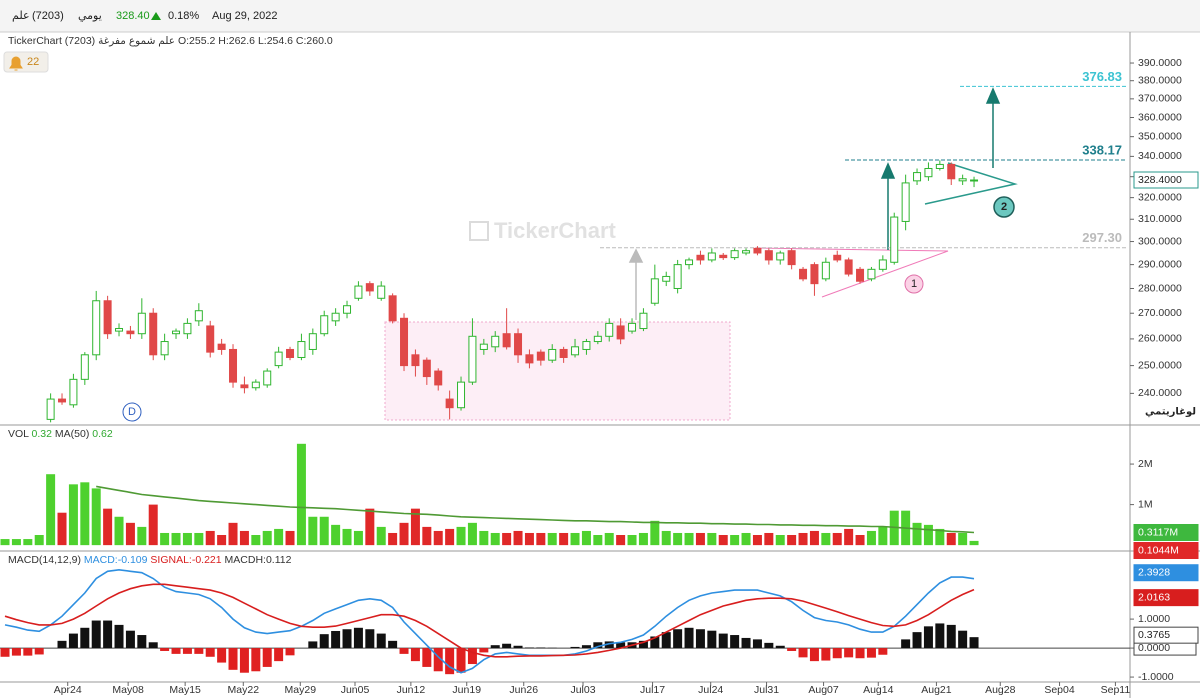 The image size is (1200, 698). Describe the element at coordinates (1160, 264) in the screenshot. I see `price-tick-label: 290.0000` at that location.